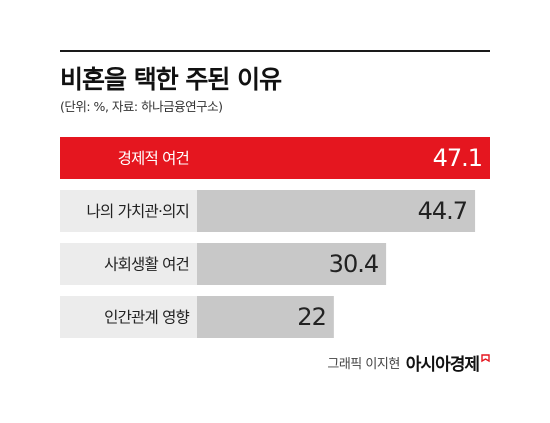  I want to click on brand-logo: 아시아경제, so click(442, 365).